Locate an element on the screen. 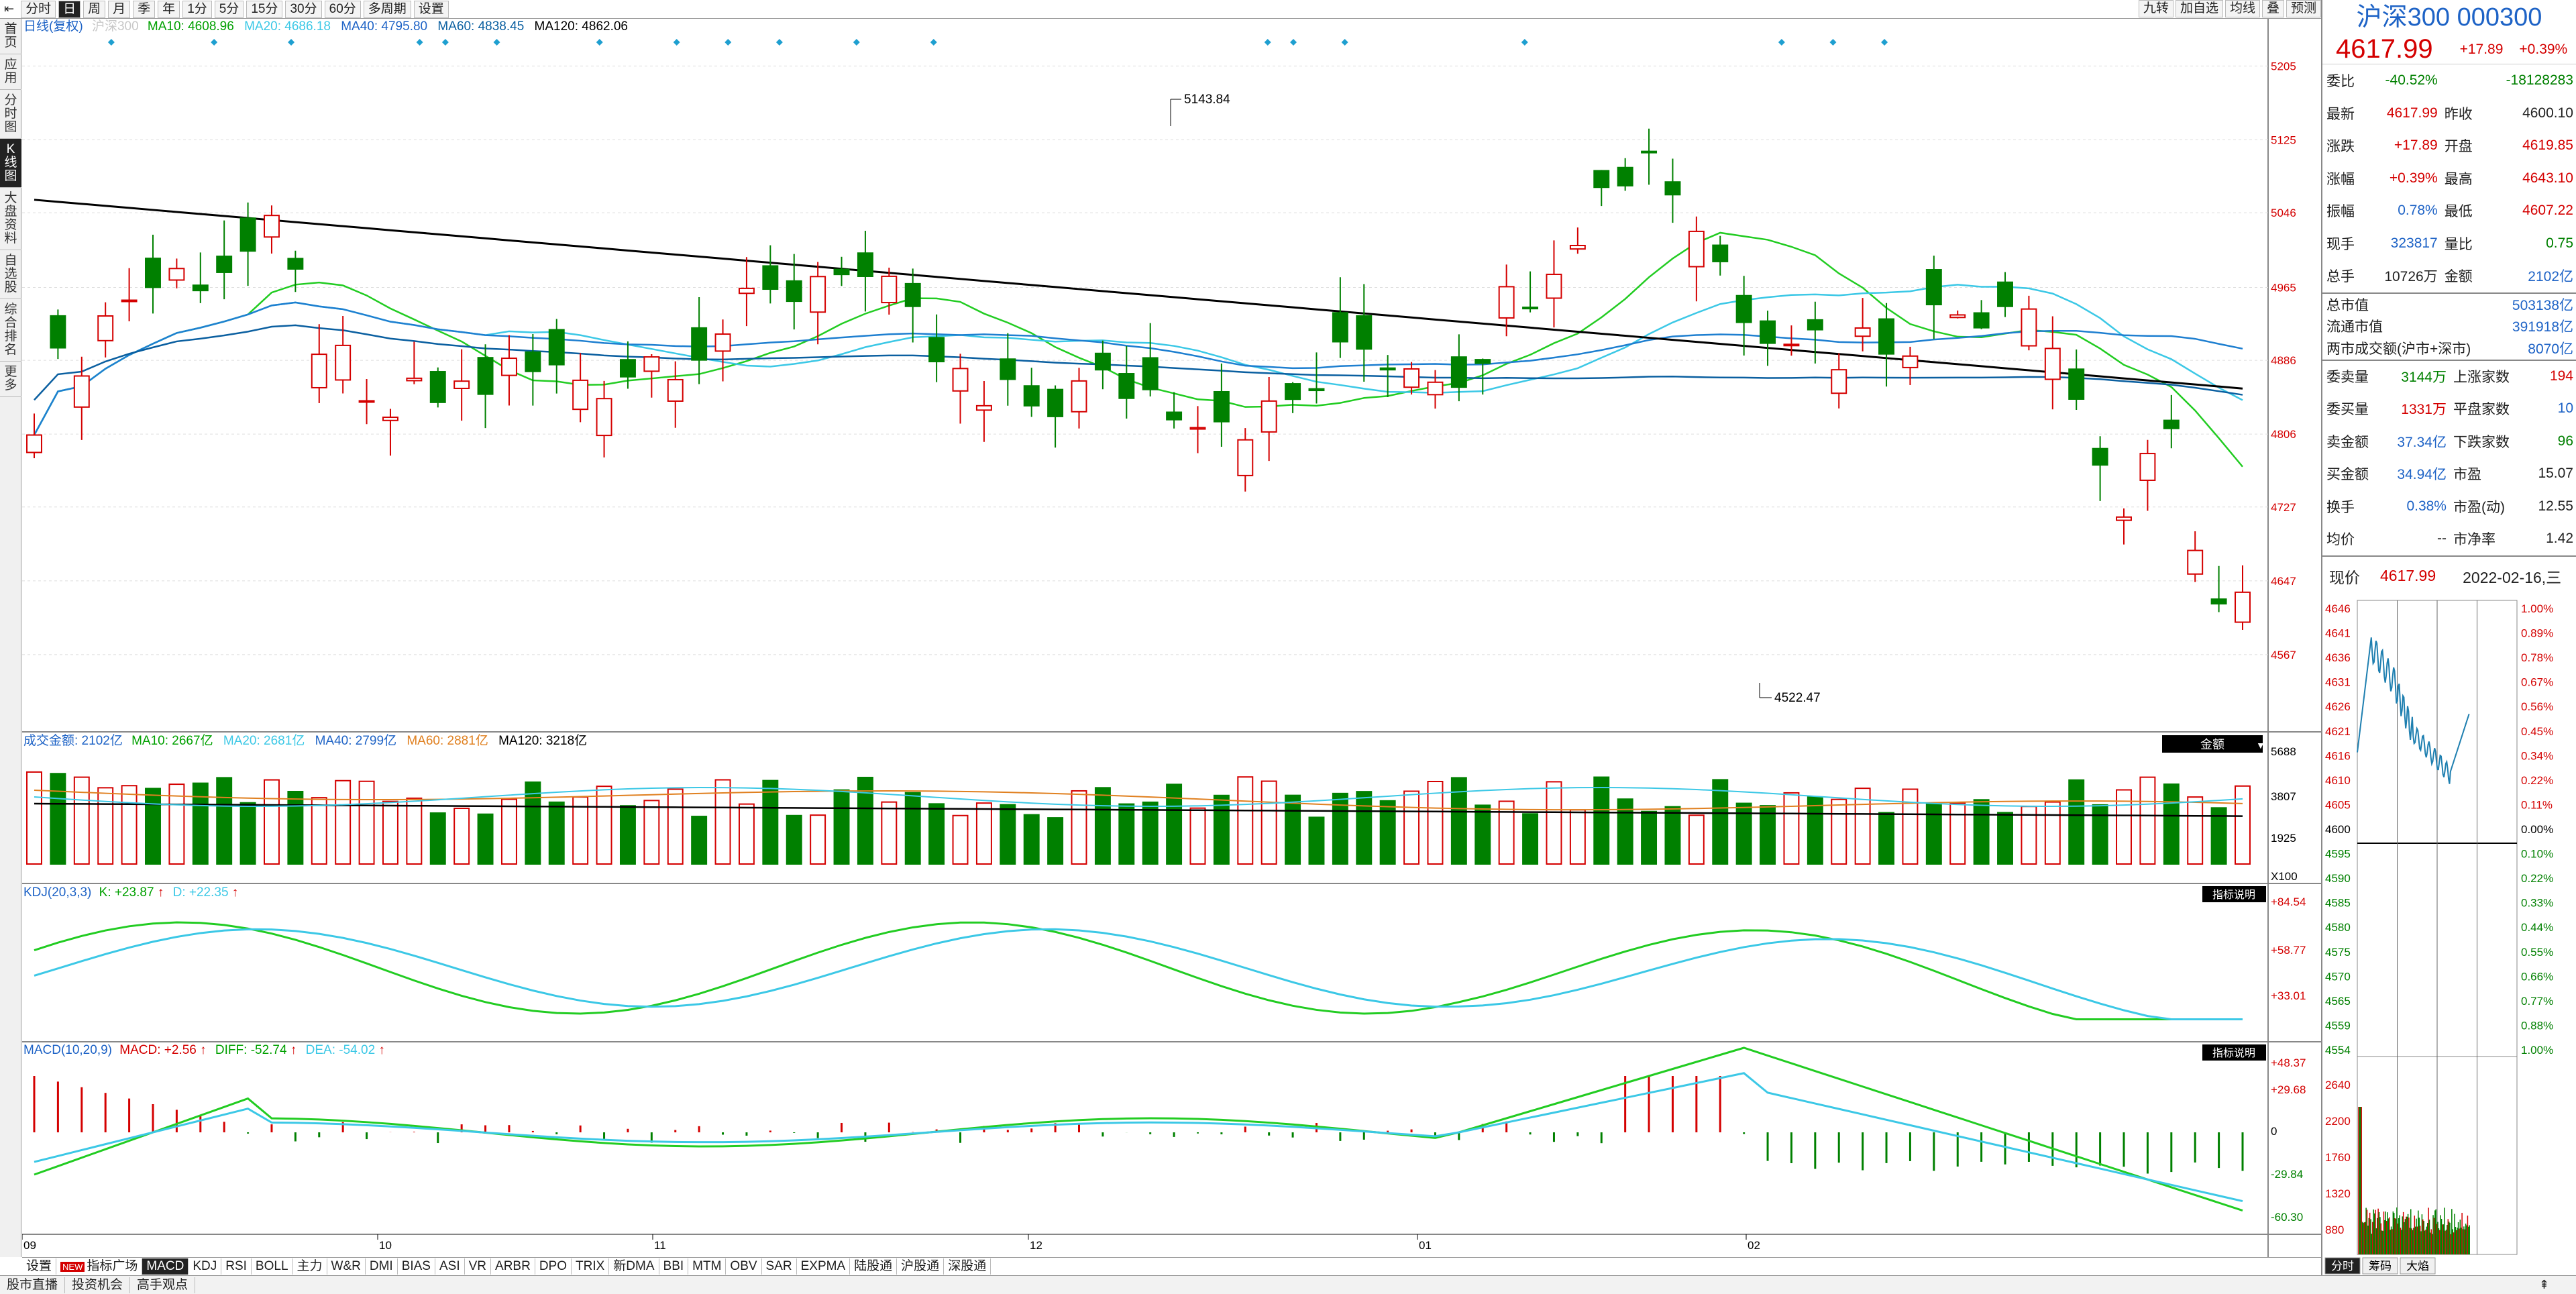 The width and height of the screenshot is (2576, 1294). period-tab-11: 多周期 is located at coordinates (387, 9).